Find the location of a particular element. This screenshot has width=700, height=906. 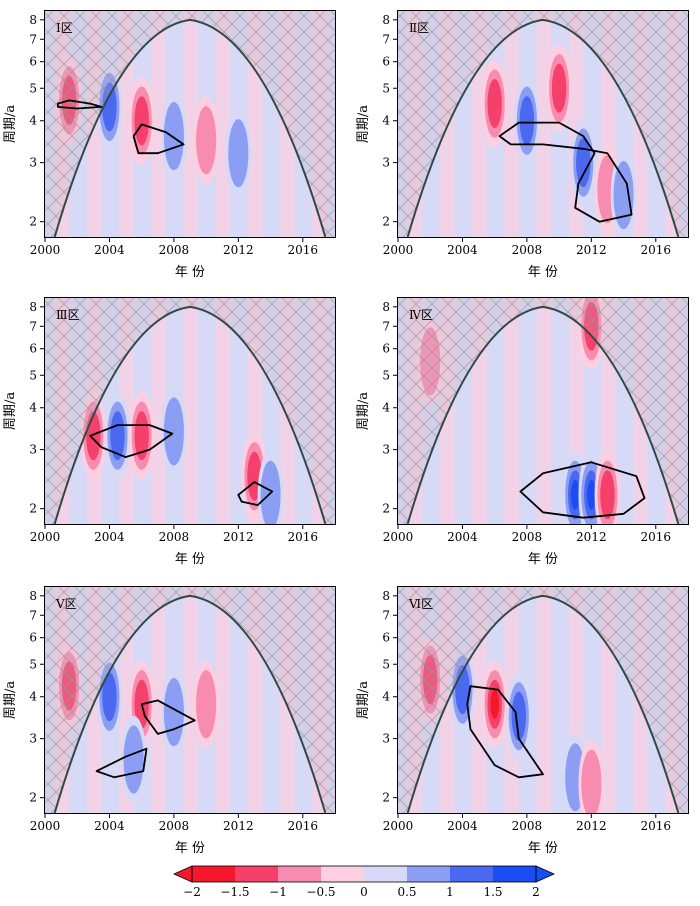

x-tick-label: 2016 is located at coordinates (656, 250).